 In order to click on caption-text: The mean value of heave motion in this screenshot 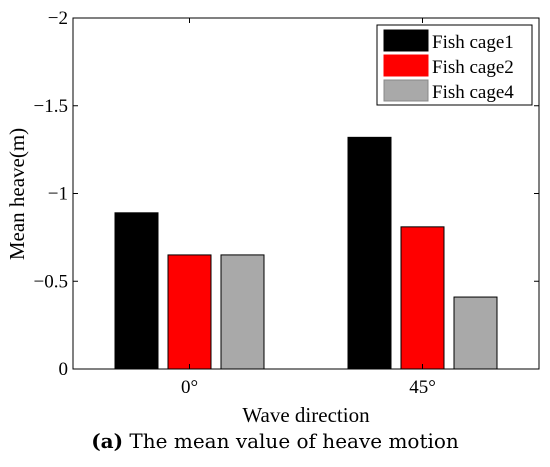, I will do `click(291, 441)`.